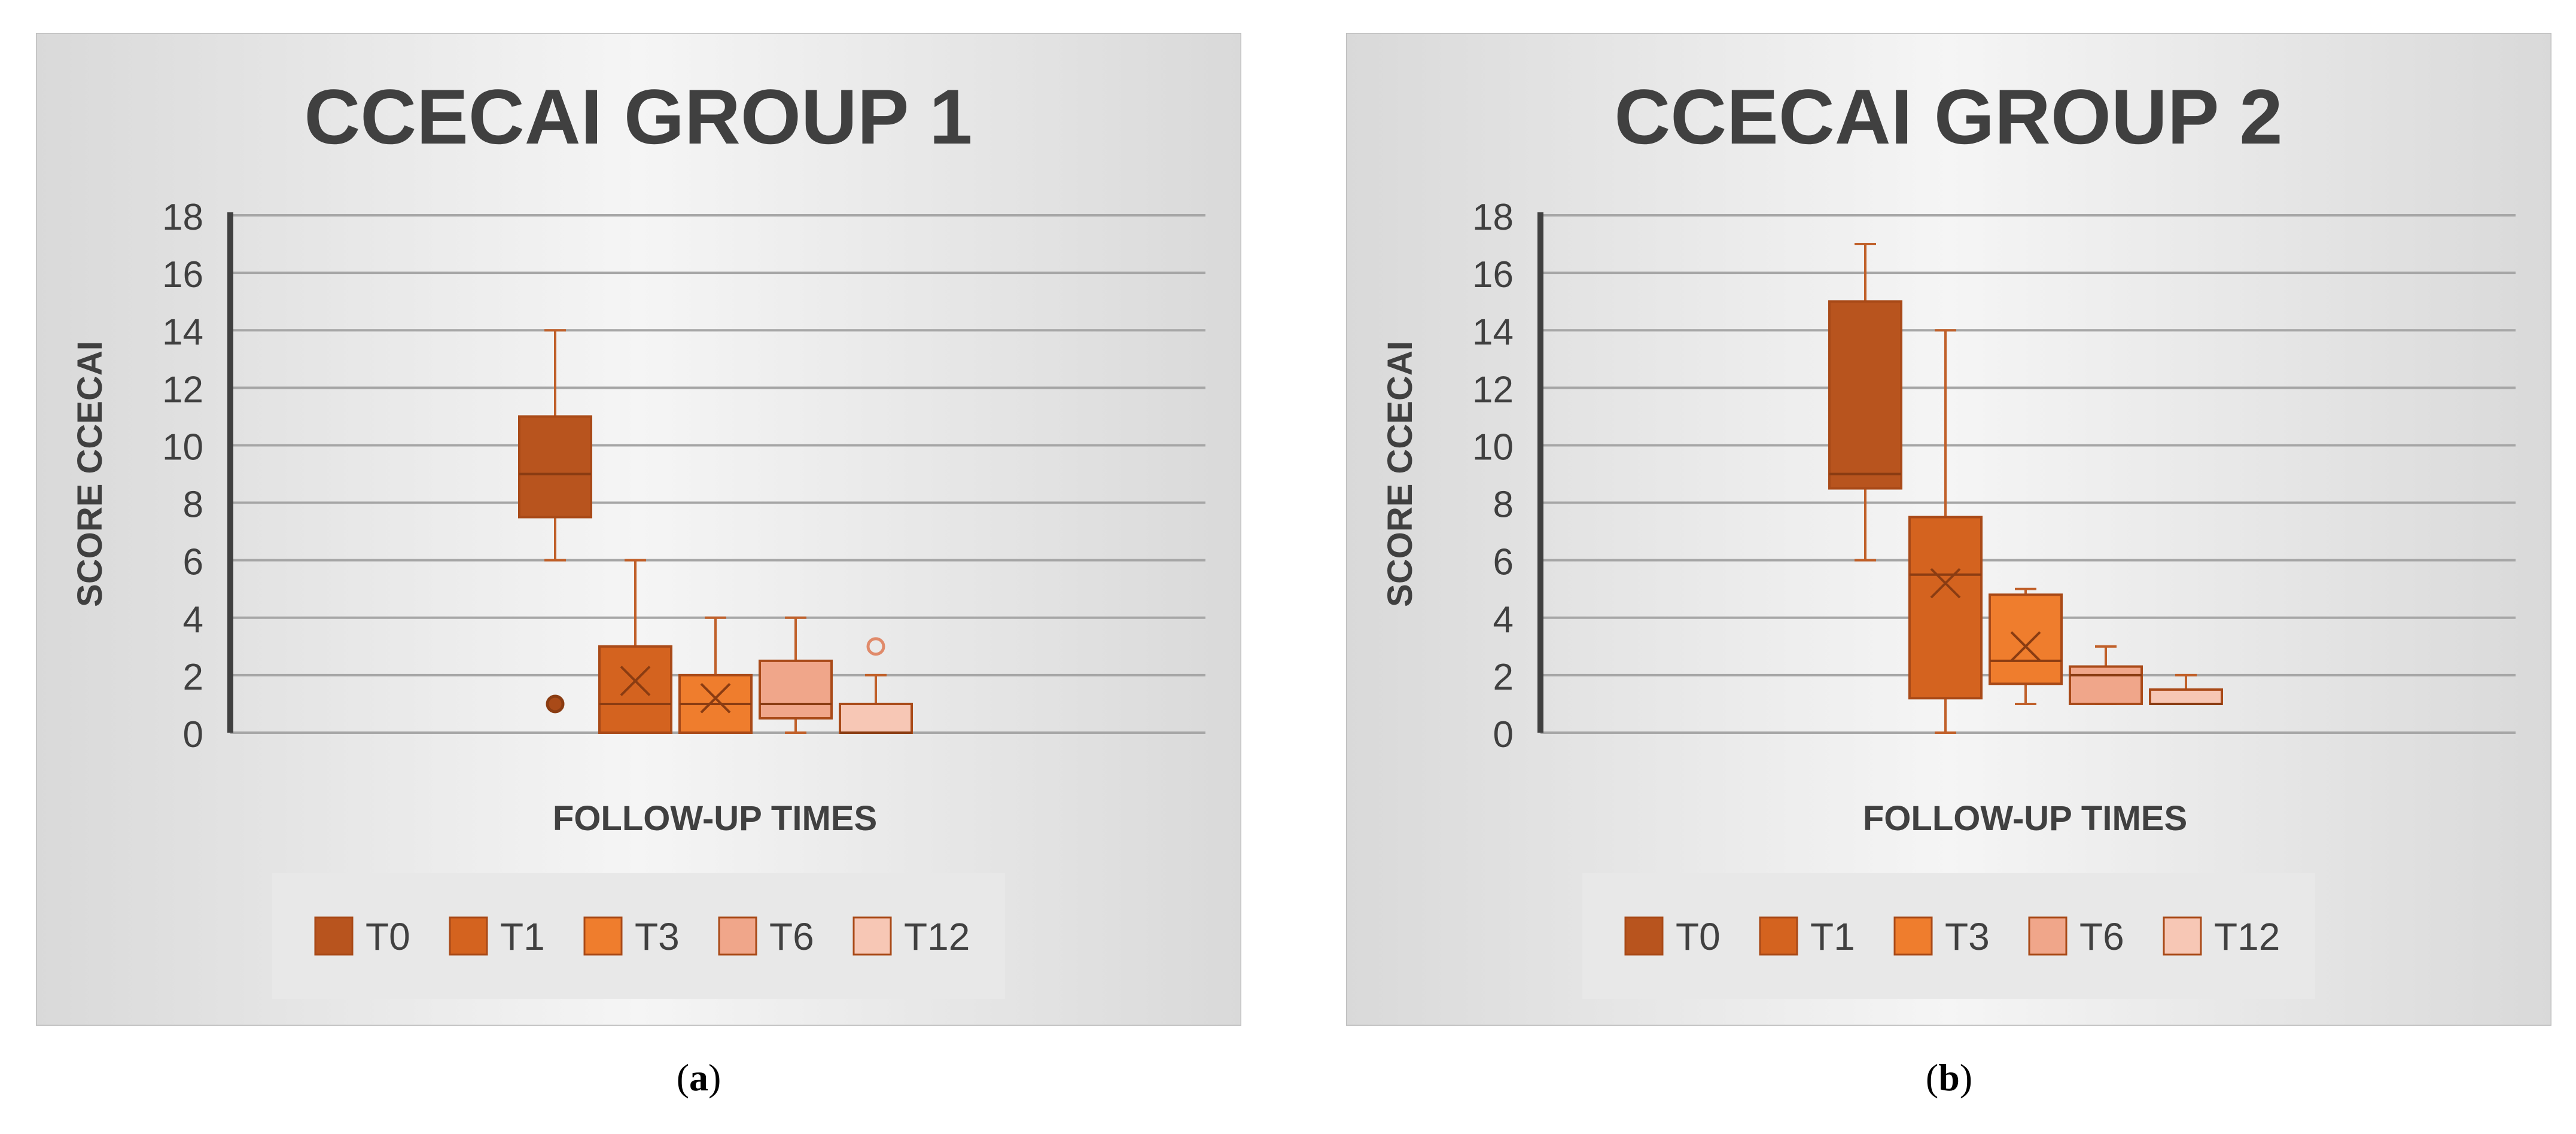 The width and height of the screenshot is (2576, 1134). Describe the element at coordinates (1949, 1077) in the screenshot. I see `caption-b: (b)` at that location.